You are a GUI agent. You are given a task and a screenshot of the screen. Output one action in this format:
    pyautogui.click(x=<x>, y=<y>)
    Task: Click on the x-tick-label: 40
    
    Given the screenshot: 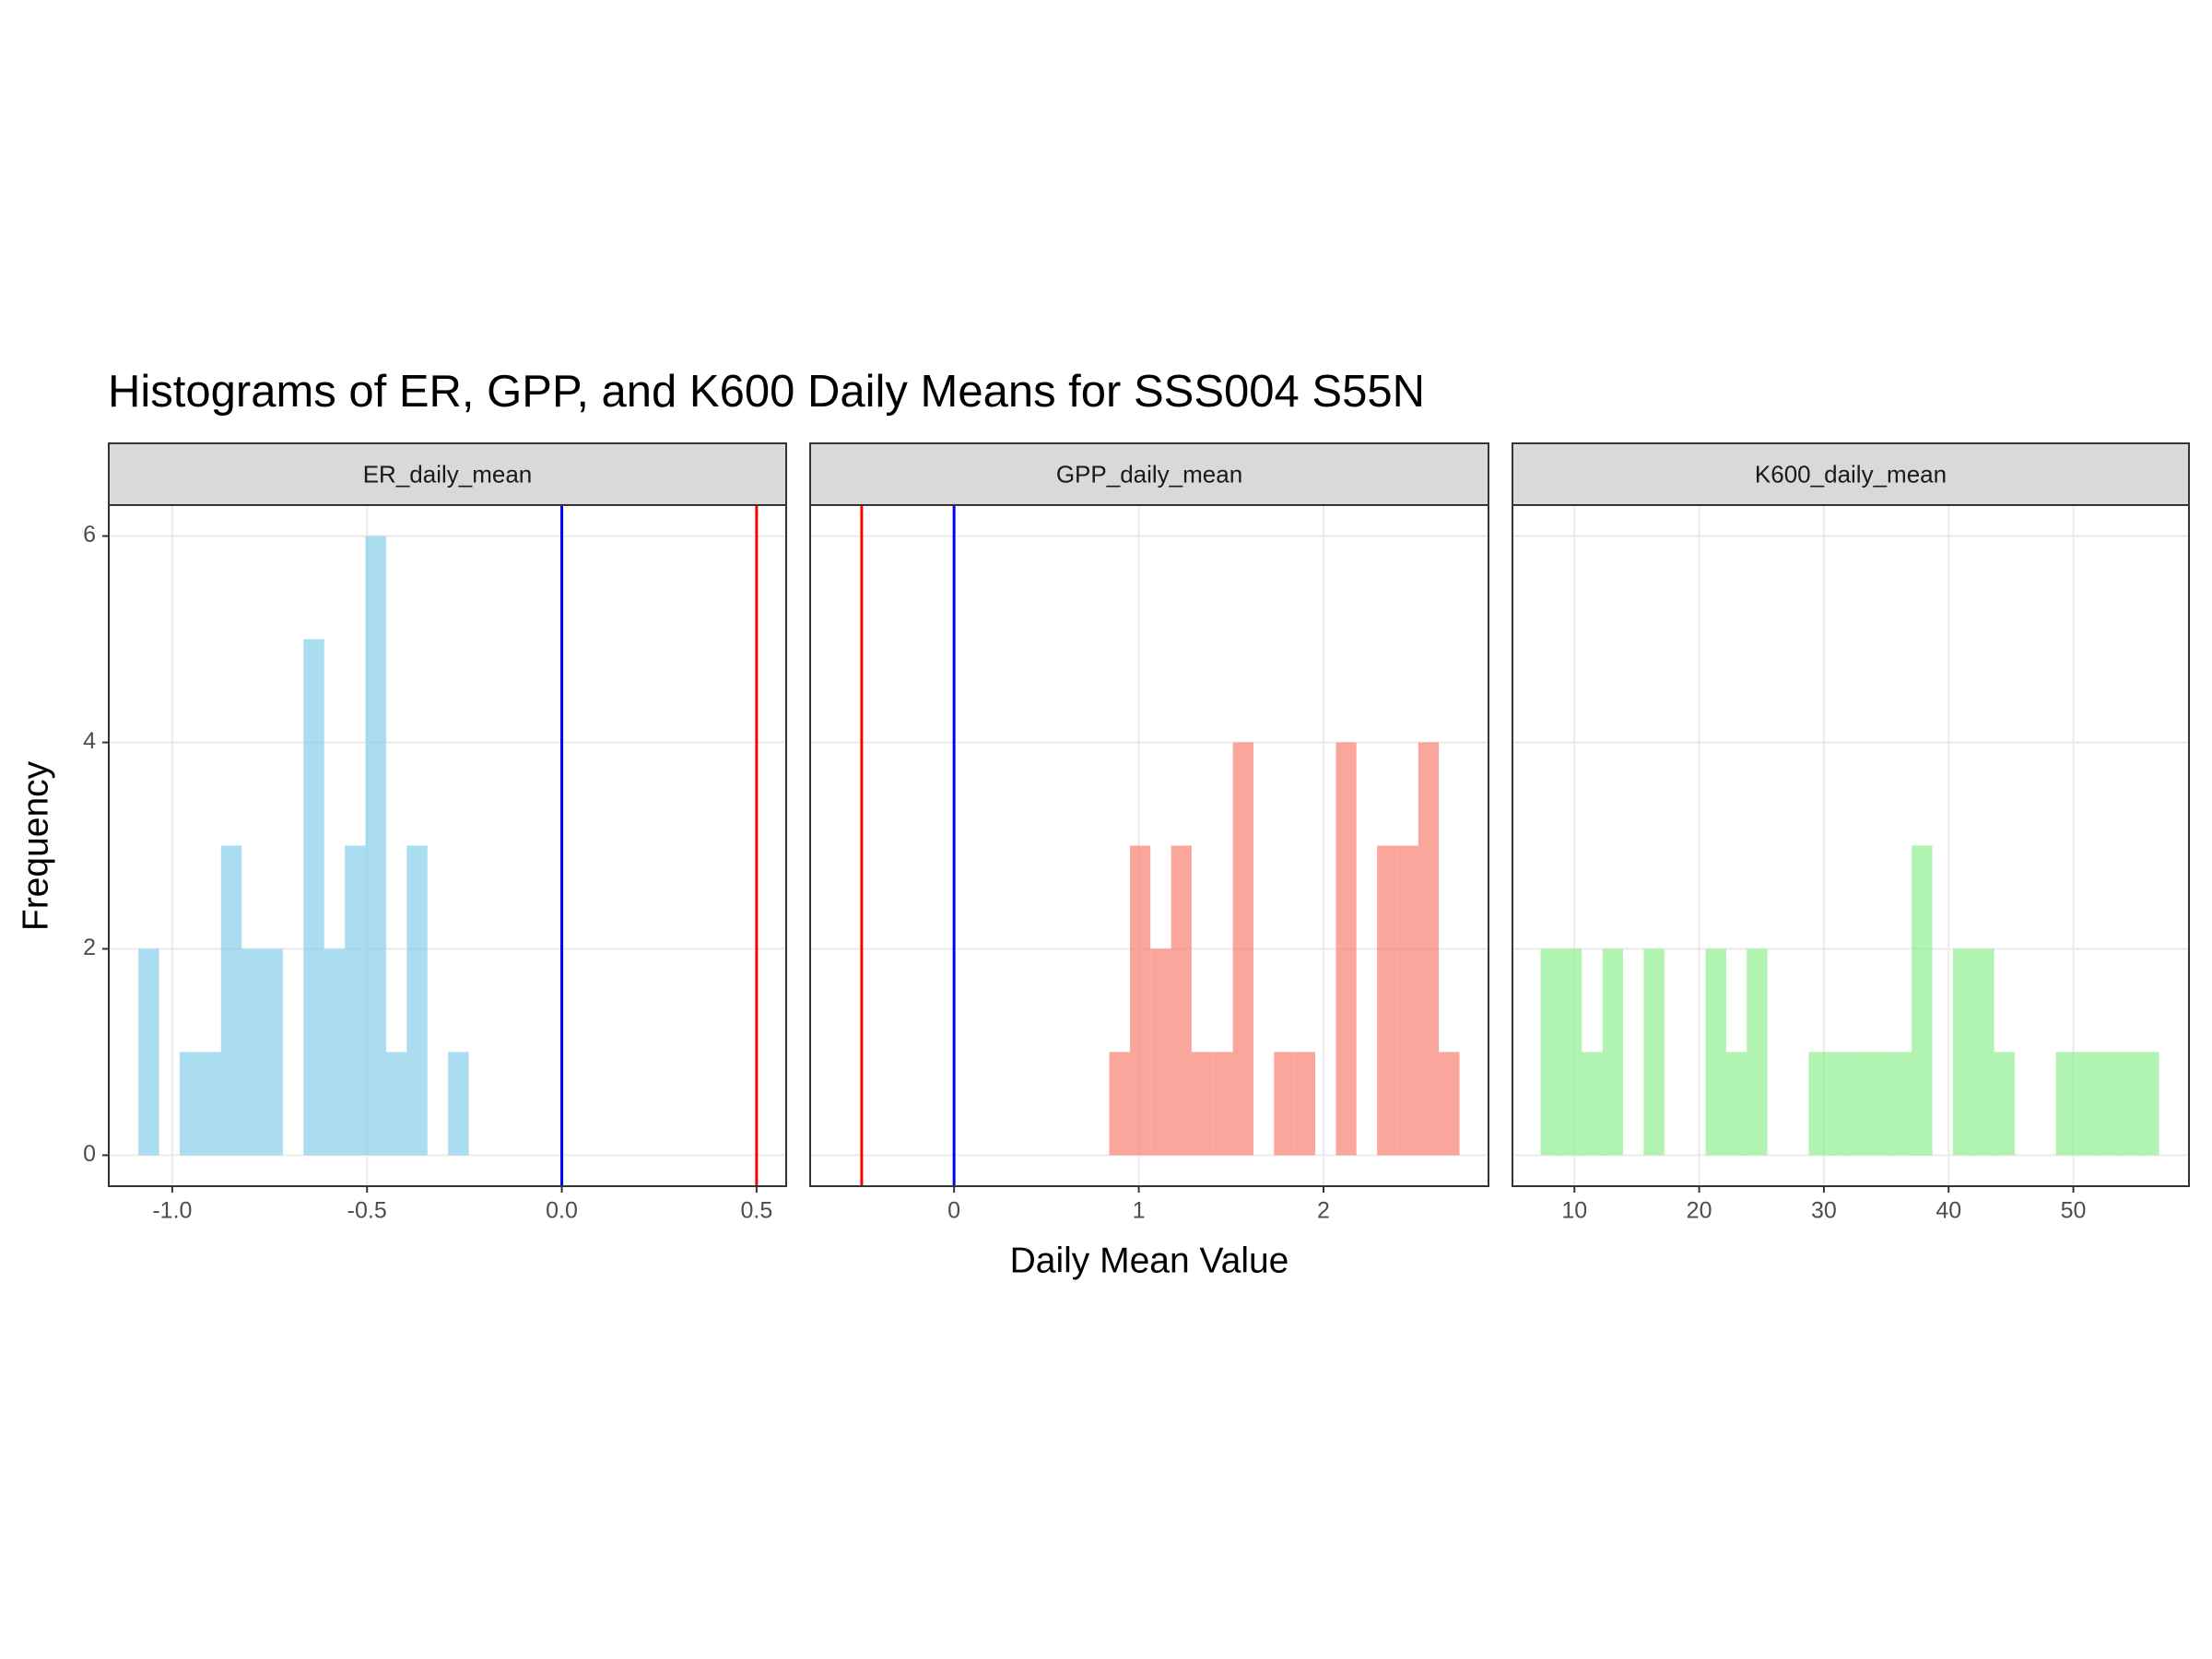 What is the action you would take?
    pyautogui.click(x=1948, y=1211)
    